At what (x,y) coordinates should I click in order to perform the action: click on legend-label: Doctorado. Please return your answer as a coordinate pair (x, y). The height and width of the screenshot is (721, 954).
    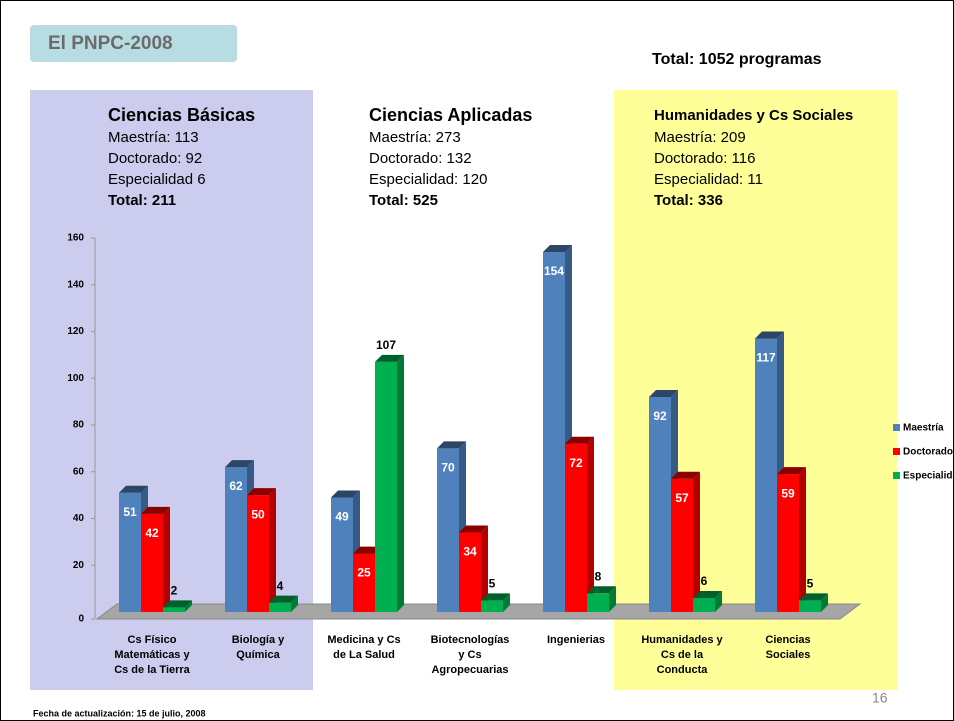
    Looking at the image, I should click on (928, 452).